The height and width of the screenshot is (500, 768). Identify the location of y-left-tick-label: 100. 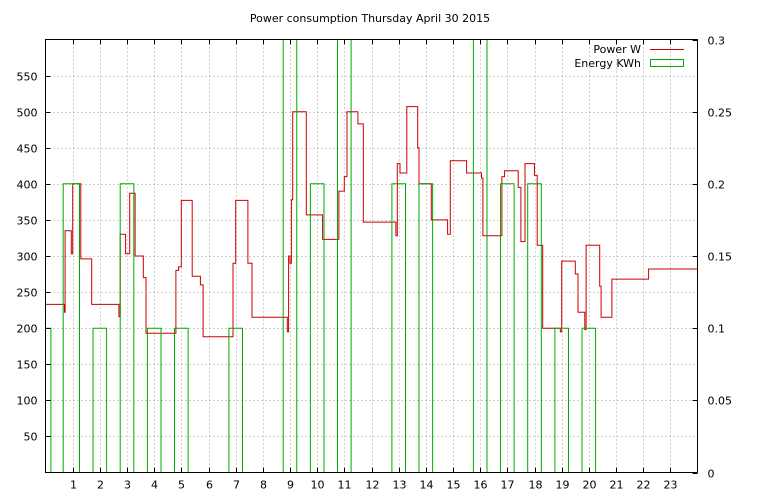
(27, 401).